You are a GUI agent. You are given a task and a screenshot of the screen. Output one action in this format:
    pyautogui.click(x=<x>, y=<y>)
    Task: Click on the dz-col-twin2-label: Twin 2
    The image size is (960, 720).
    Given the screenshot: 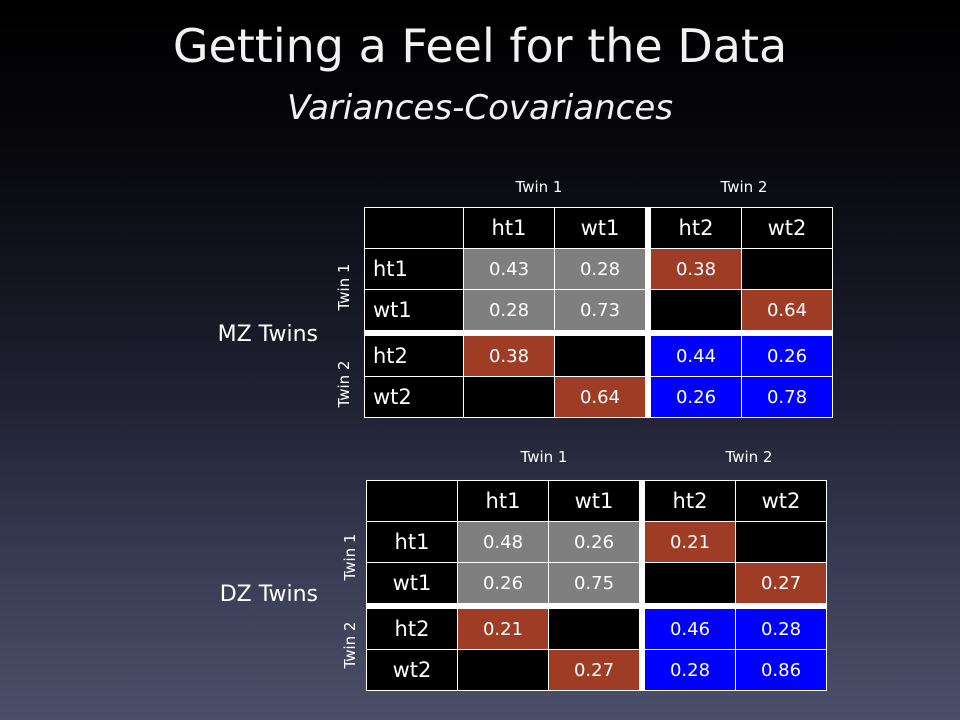 What is the action you would take?
    pyautogui.click(x=749, y=457)
    